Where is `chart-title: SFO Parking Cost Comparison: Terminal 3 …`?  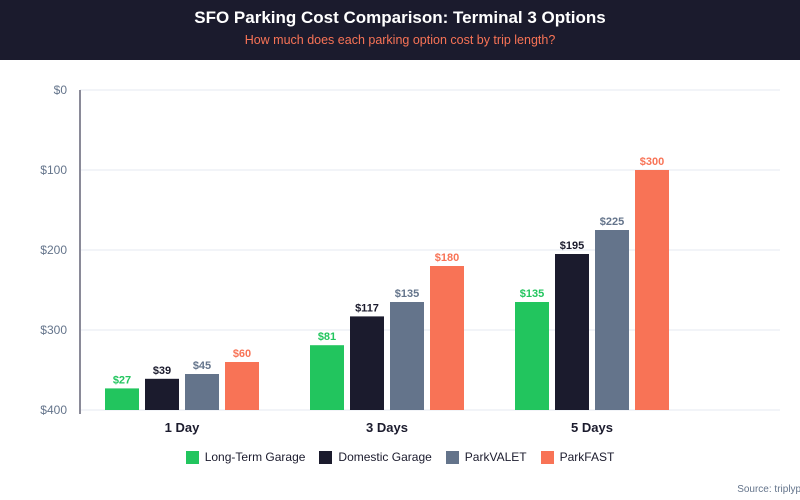
chart-title: SFO Parking Cost Comparison: Terminal 3 … is located at coordinates (400, 17).